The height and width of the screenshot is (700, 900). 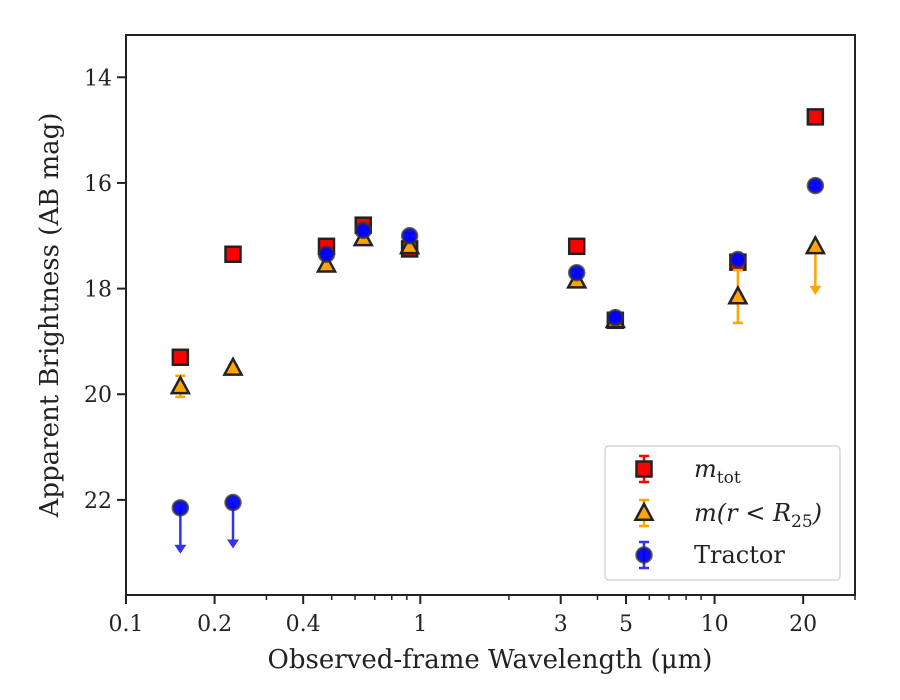 What do you see at coordinates (420, 624) in the screenshot?
I see `x-tick-label: 1` at bounding box center [420, 624].